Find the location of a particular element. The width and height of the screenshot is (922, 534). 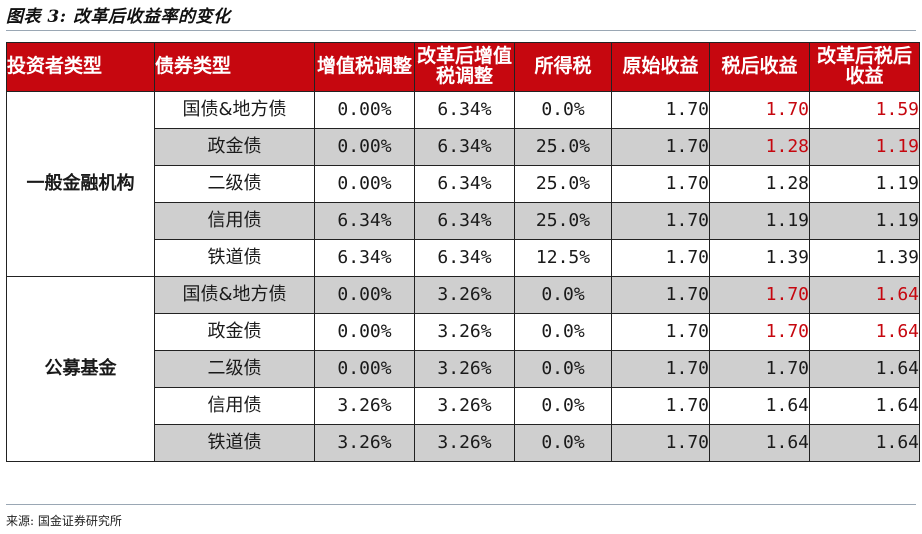

table-row: 信用债 3.26% 3.26% 0.0% 1.70 1.64 1.64 is located at coordinates (463, 406).